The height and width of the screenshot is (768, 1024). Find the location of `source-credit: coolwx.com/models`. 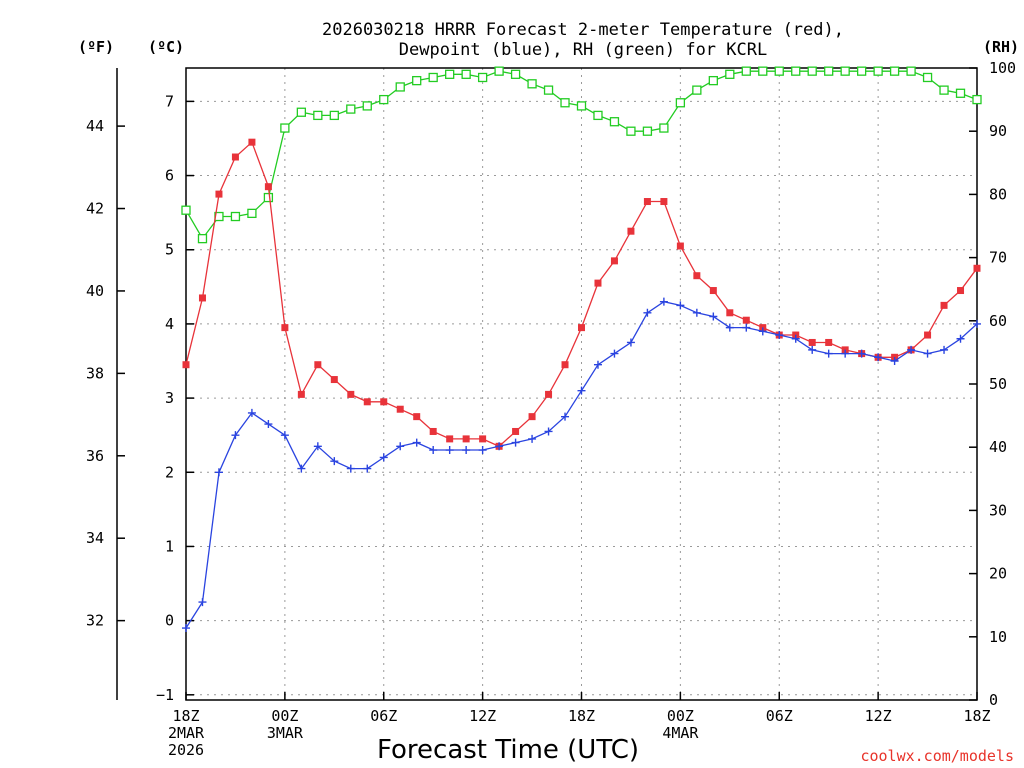

source-credit: coolwx.com/models is located at coordinates (937, 756).